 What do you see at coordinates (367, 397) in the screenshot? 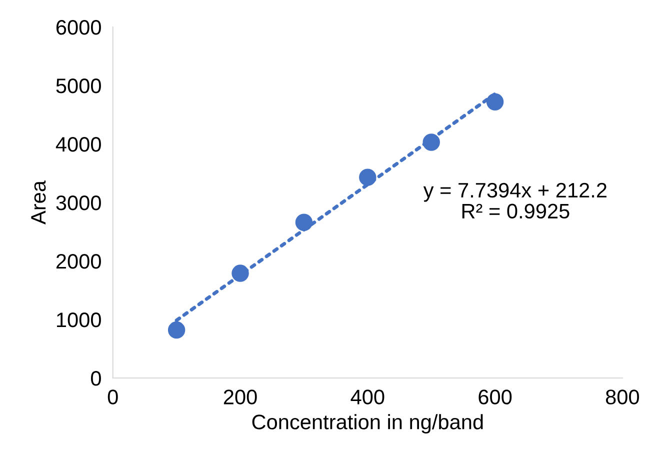
I see `x-tick-label: 400` at bounding box center [367, 397].